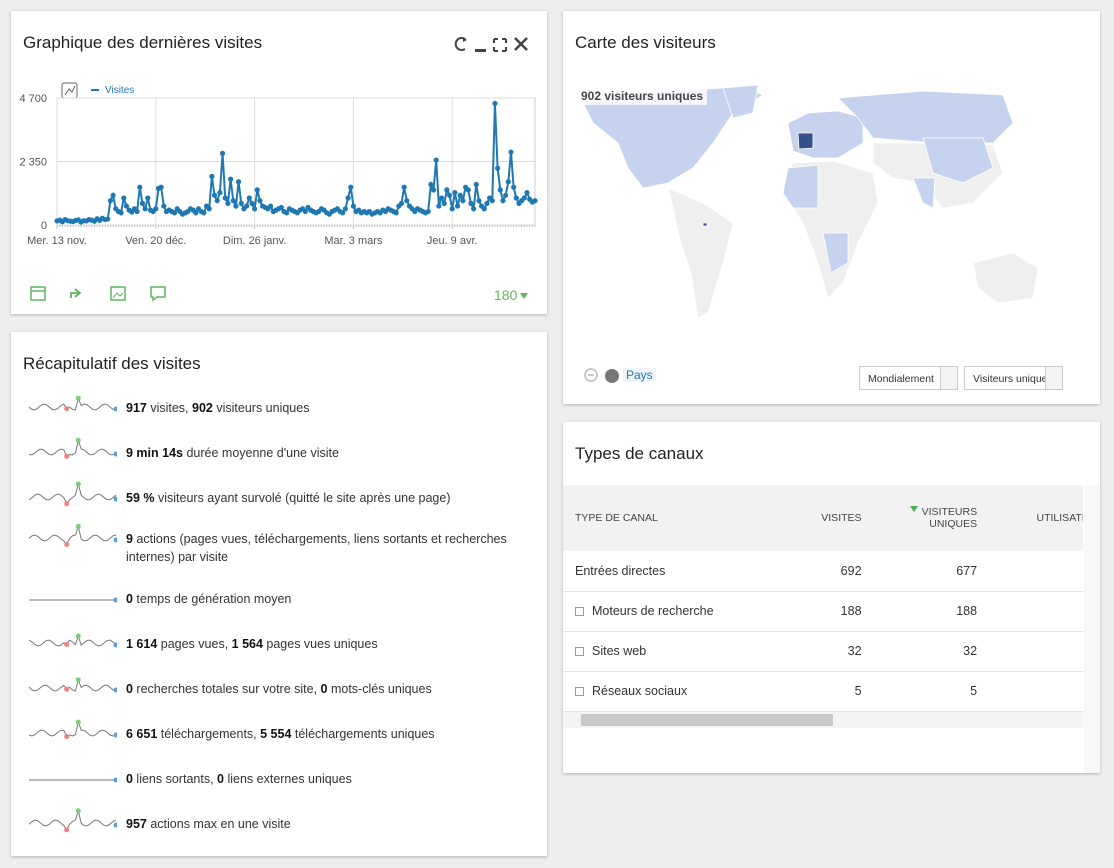 This screenshot has width=1114, height=868. I want to click on map-level: Pays, so click(639, 375).